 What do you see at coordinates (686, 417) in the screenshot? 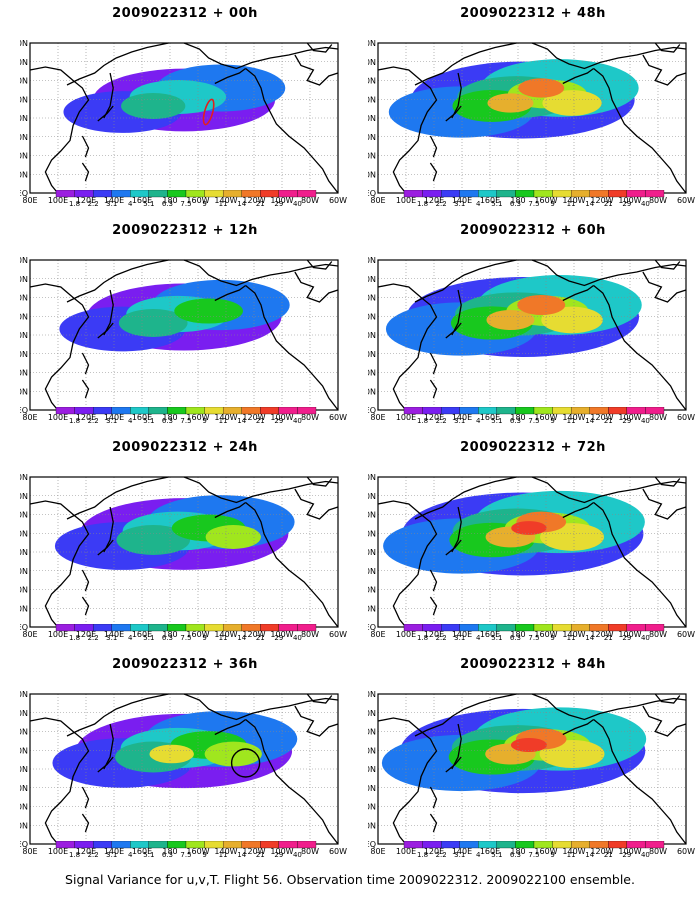
I see `lon-label: 60W` at bounding box center [686, 417].